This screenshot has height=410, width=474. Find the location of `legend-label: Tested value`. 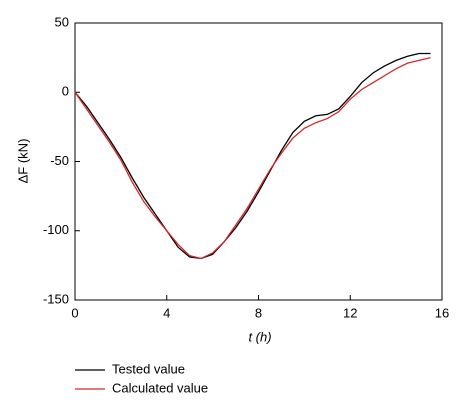

legend-label: Tested value is located at coordinates (148, 368).